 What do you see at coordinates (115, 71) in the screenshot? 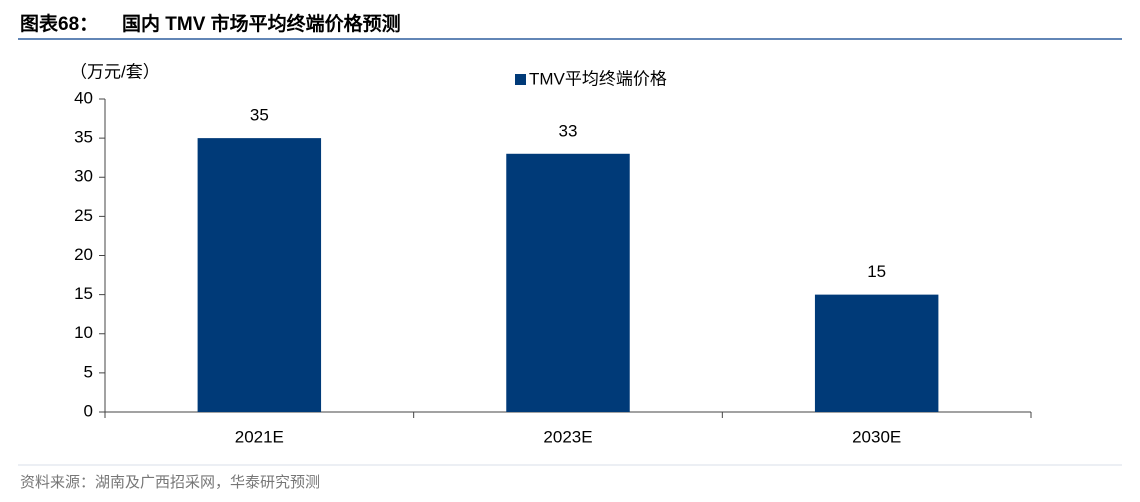
I see `y-axis-label: （万元/套）` at bounding box center [115, 71].